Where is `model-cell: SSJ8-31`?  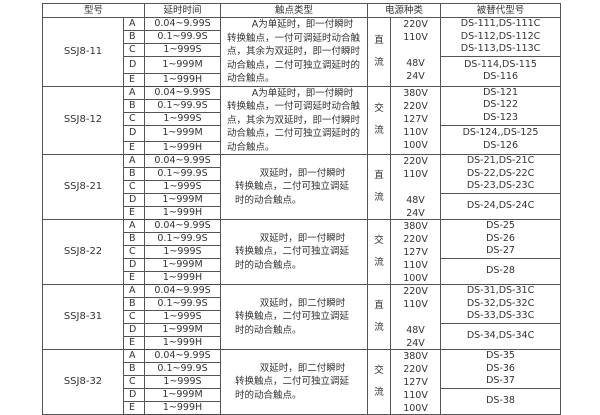 model-cell: SSJ8-31 is located at coordinates (83, 317).